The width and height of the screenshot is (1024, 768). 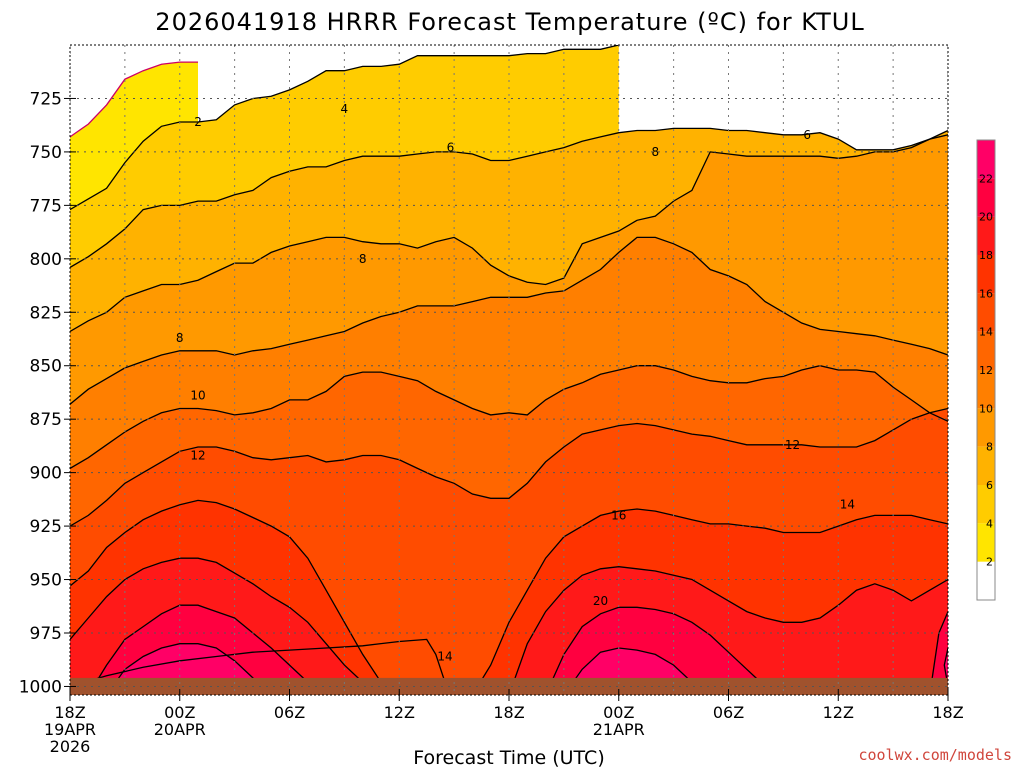 I want to click on band-22-fill, so click(x=946, y=671).